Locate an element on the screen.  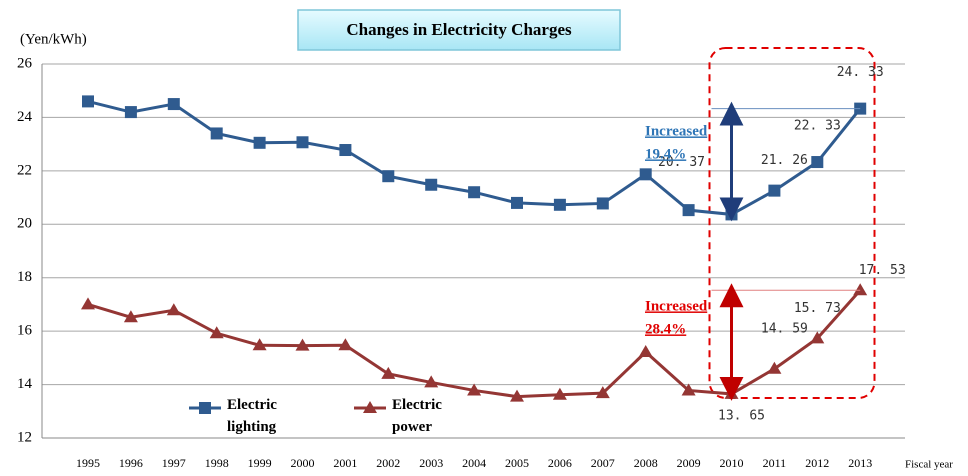
x-tick-label: 2007 is located at coordinates (603, 463).